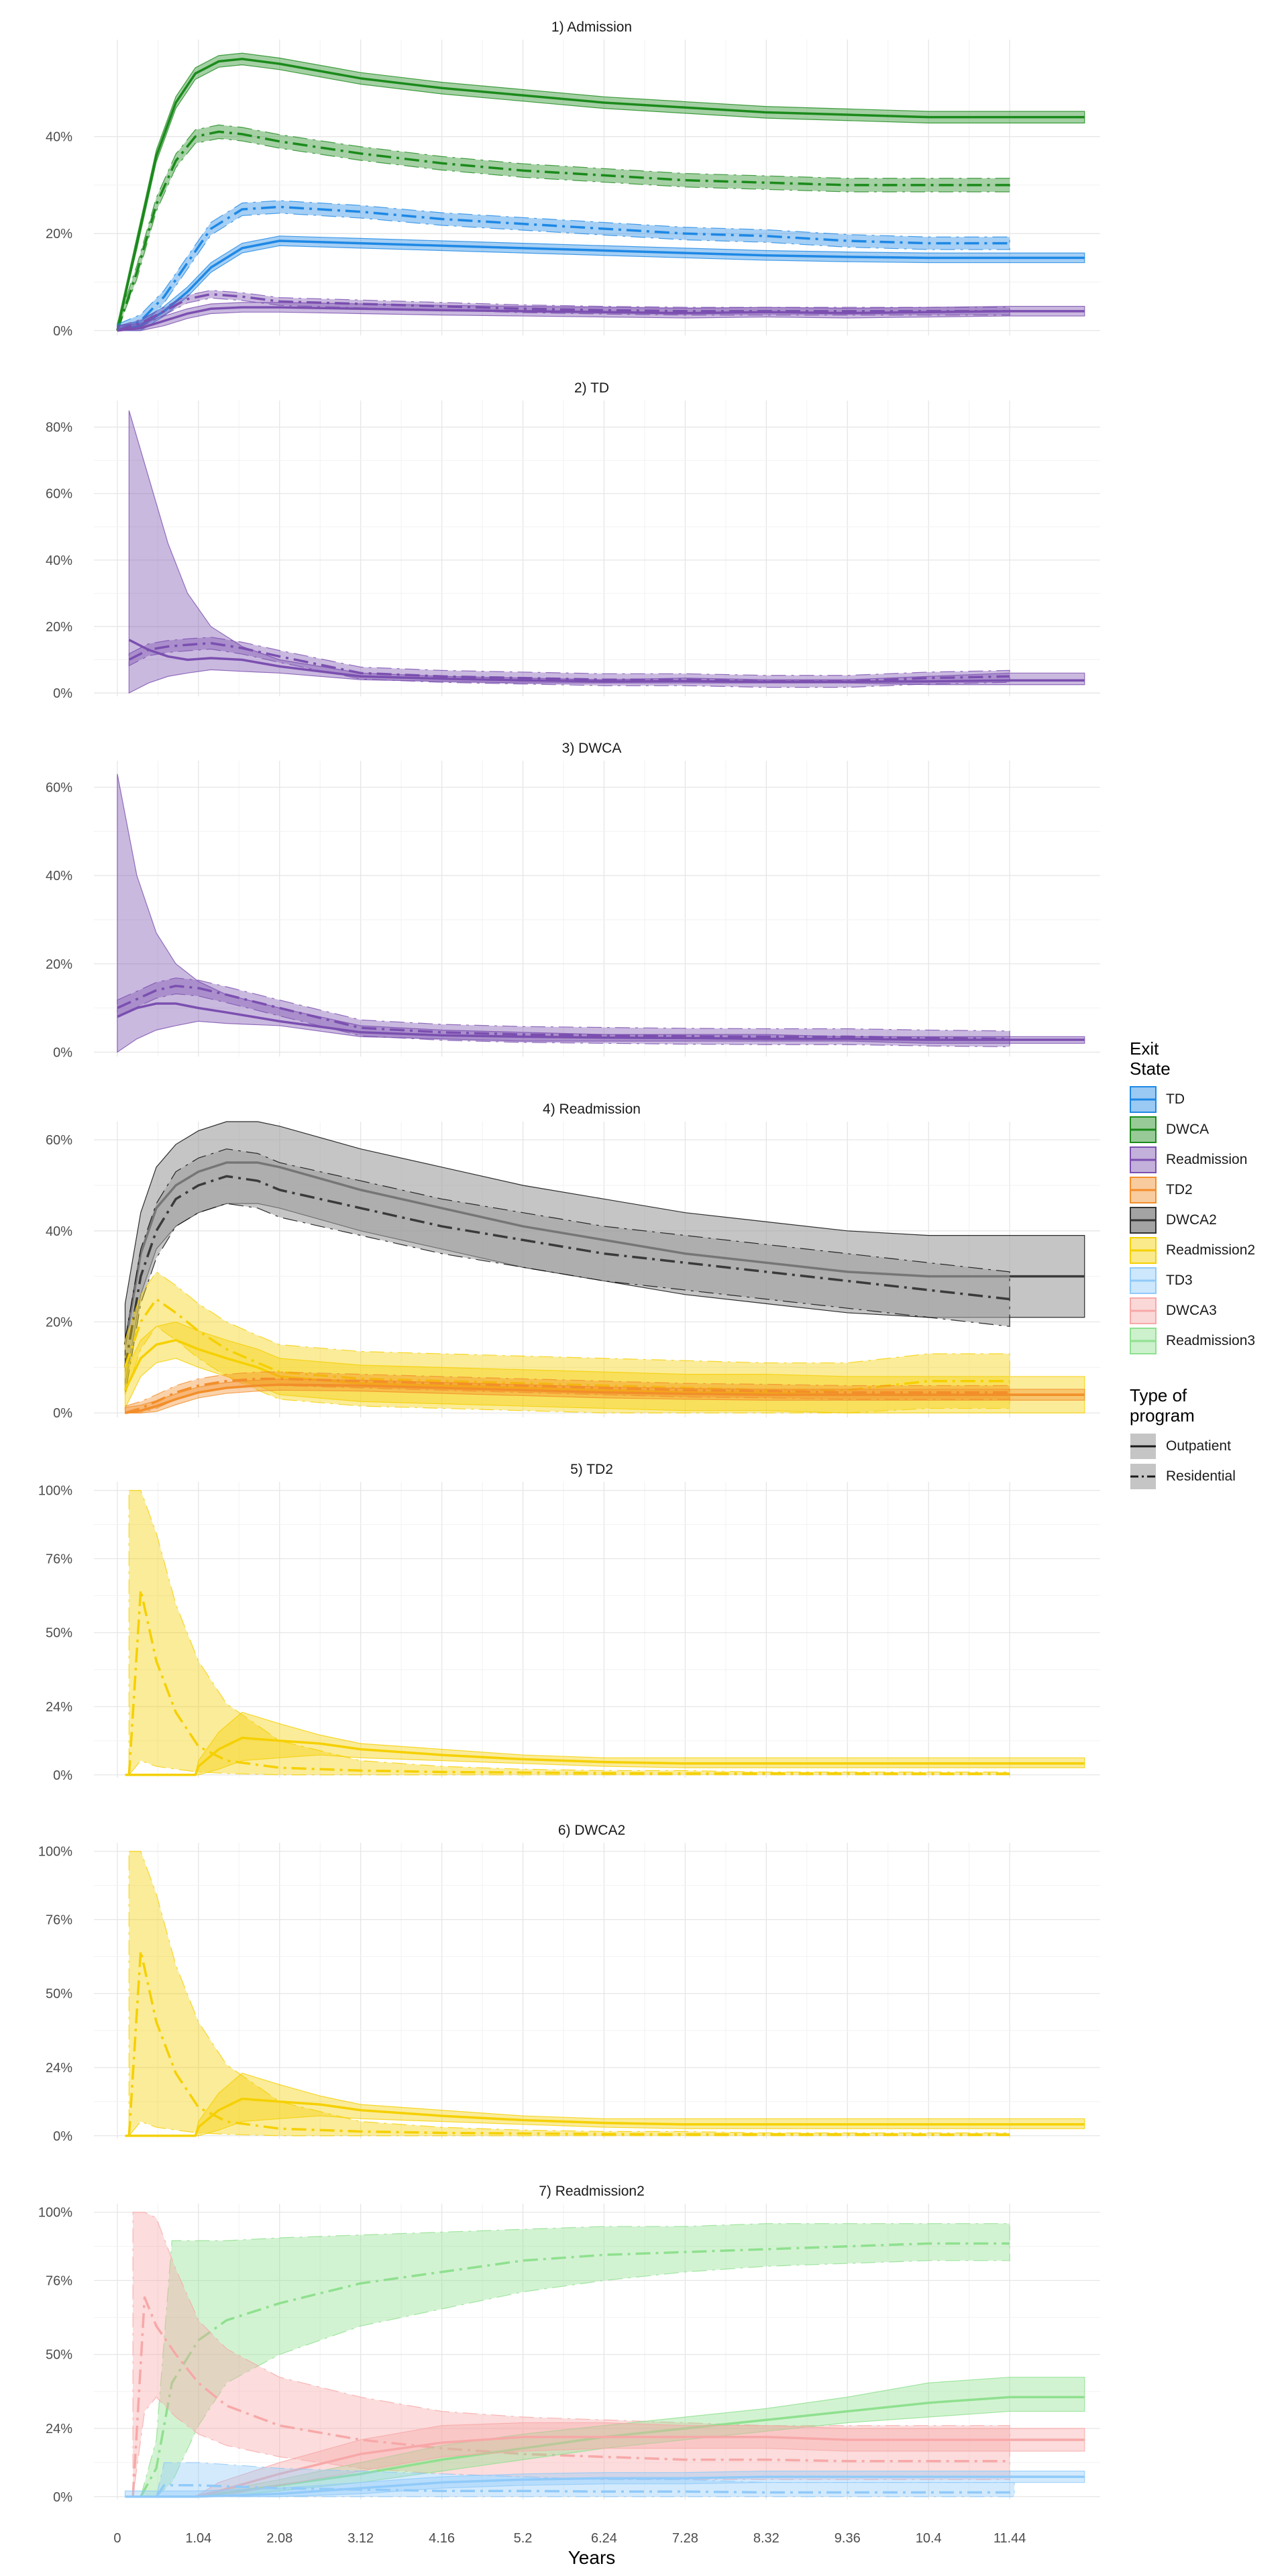  I want to click on legend-label: Outpatient, so click(1198, 1446).